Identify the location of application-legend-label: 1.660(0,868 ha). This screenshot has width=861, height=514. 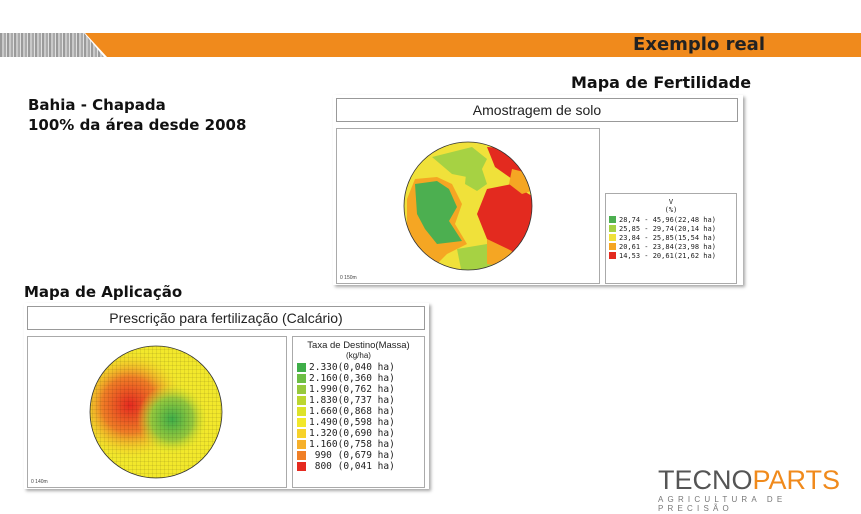
(352, 411).